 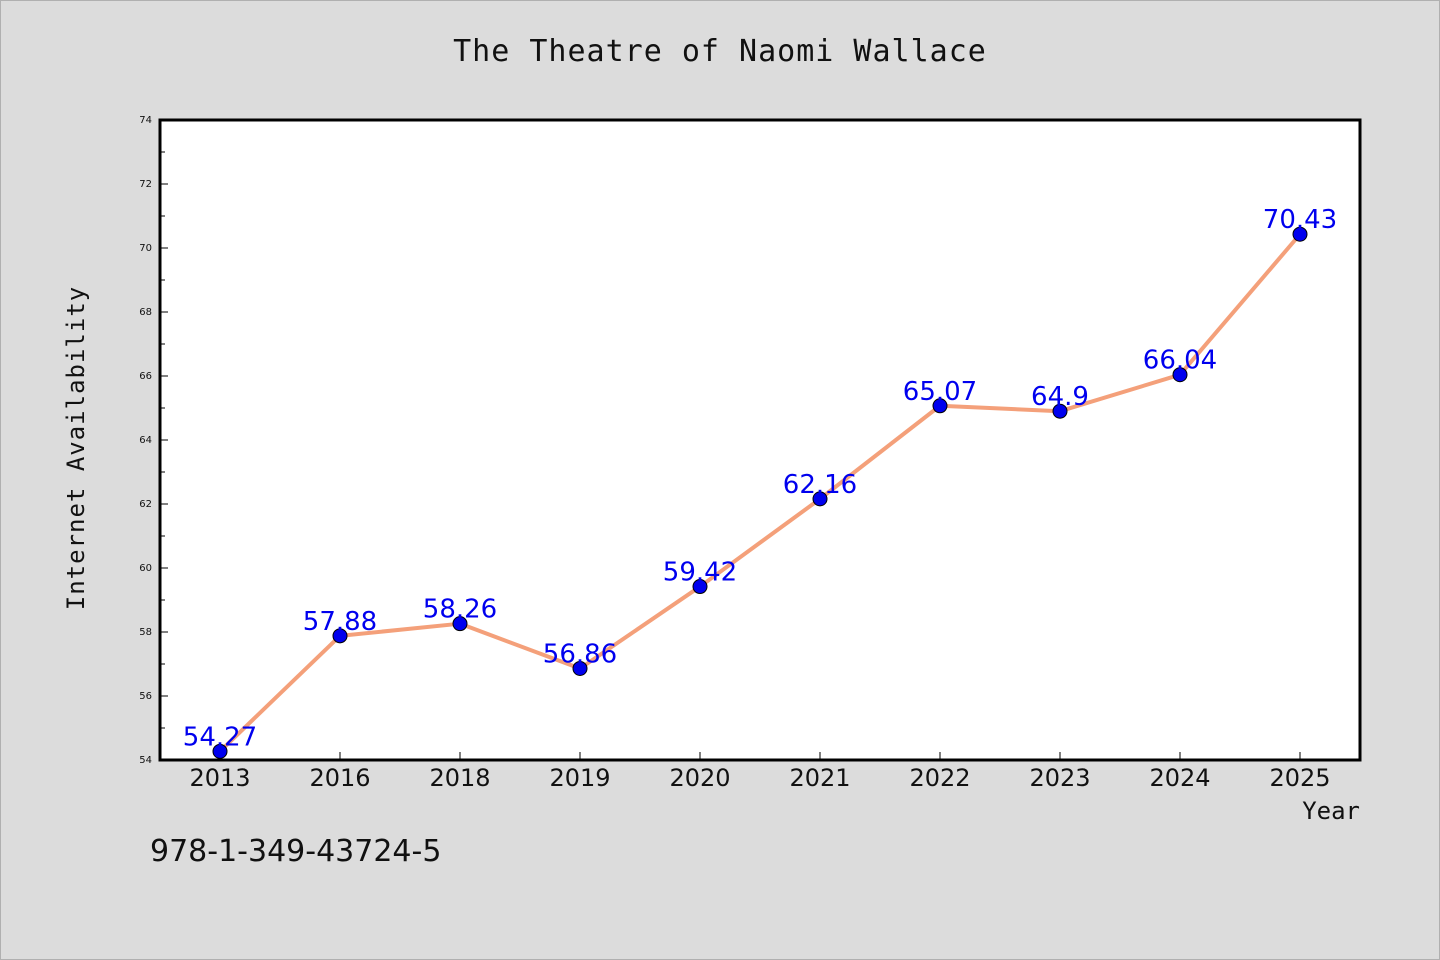 What do you see at coordinates (940, 392) in the screenshot?
I see `data-label: 65.07` at bounding box center [940, 392].